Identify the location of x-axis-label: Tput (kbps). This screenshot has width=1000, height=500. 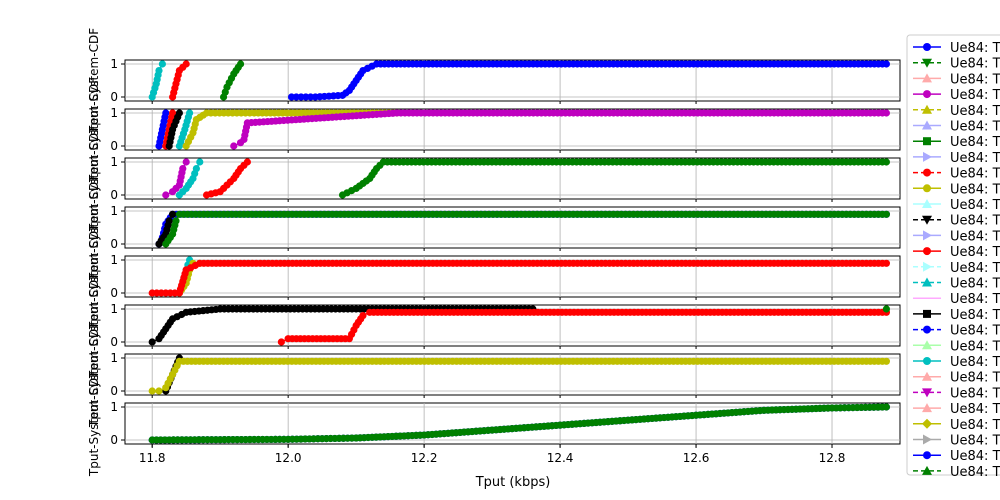
(513, 482).